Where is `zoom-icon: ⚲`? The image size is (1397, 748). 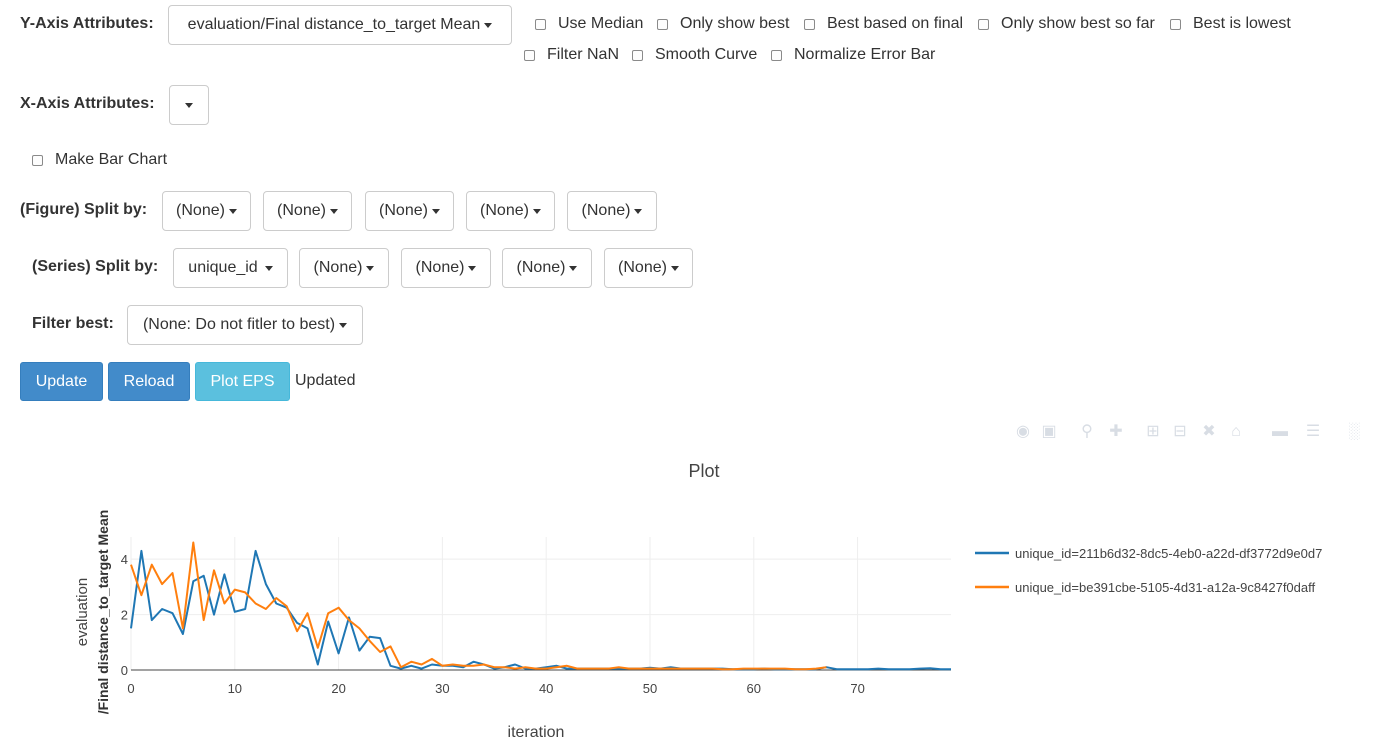
zoom-icon: ⚲ is located at coordinates (1087, 431).